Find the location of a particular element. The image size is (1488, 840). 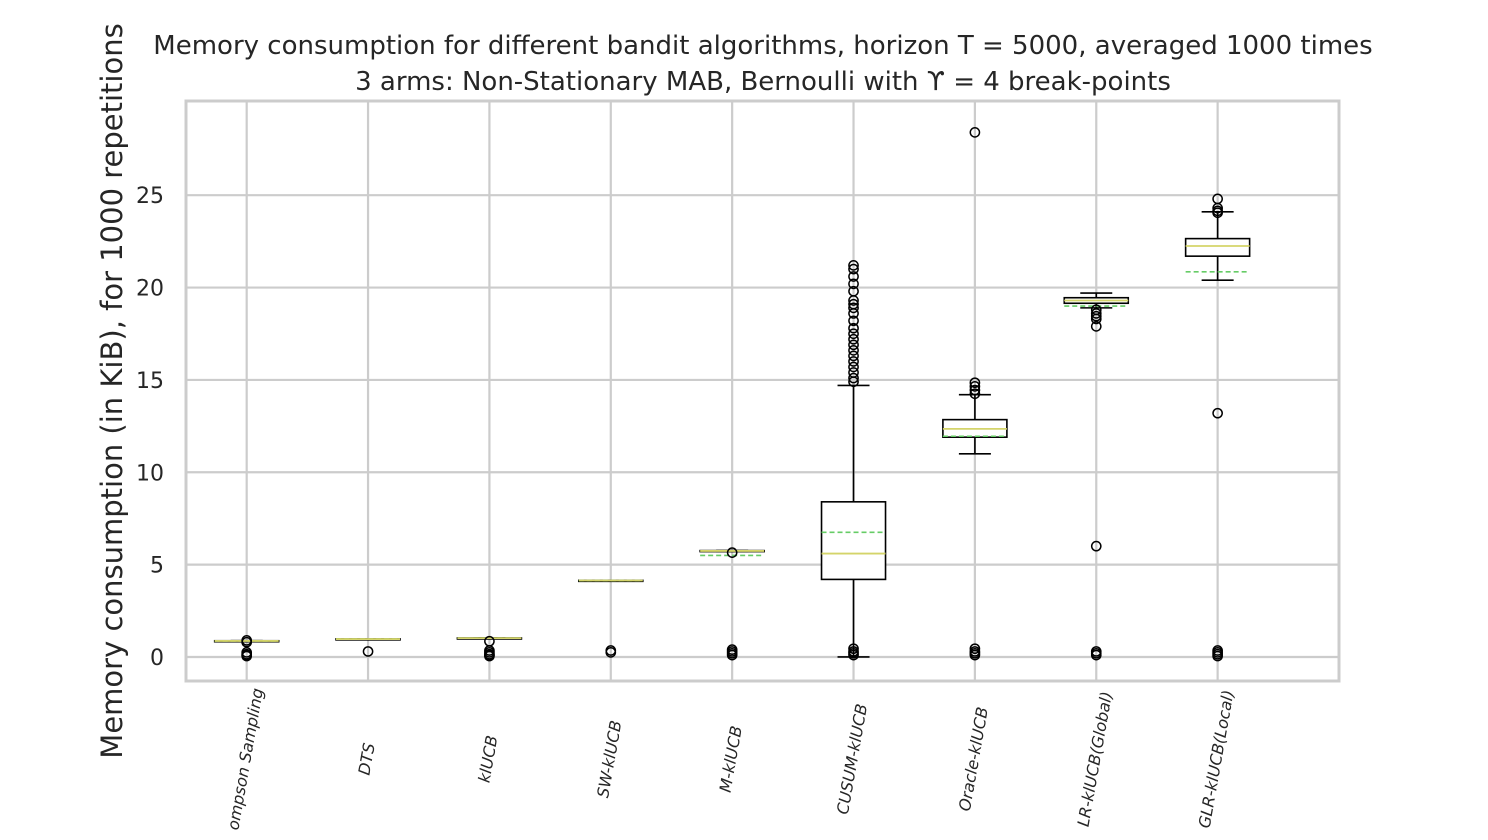

x-tick-label: CUSUM-klUCB is located at coordinates (852, 759).